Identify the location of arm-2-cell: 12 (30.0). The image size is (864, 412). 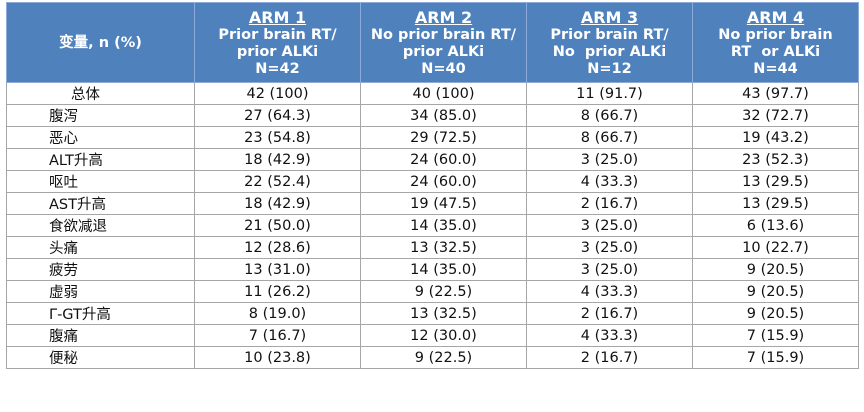
(443, 335).